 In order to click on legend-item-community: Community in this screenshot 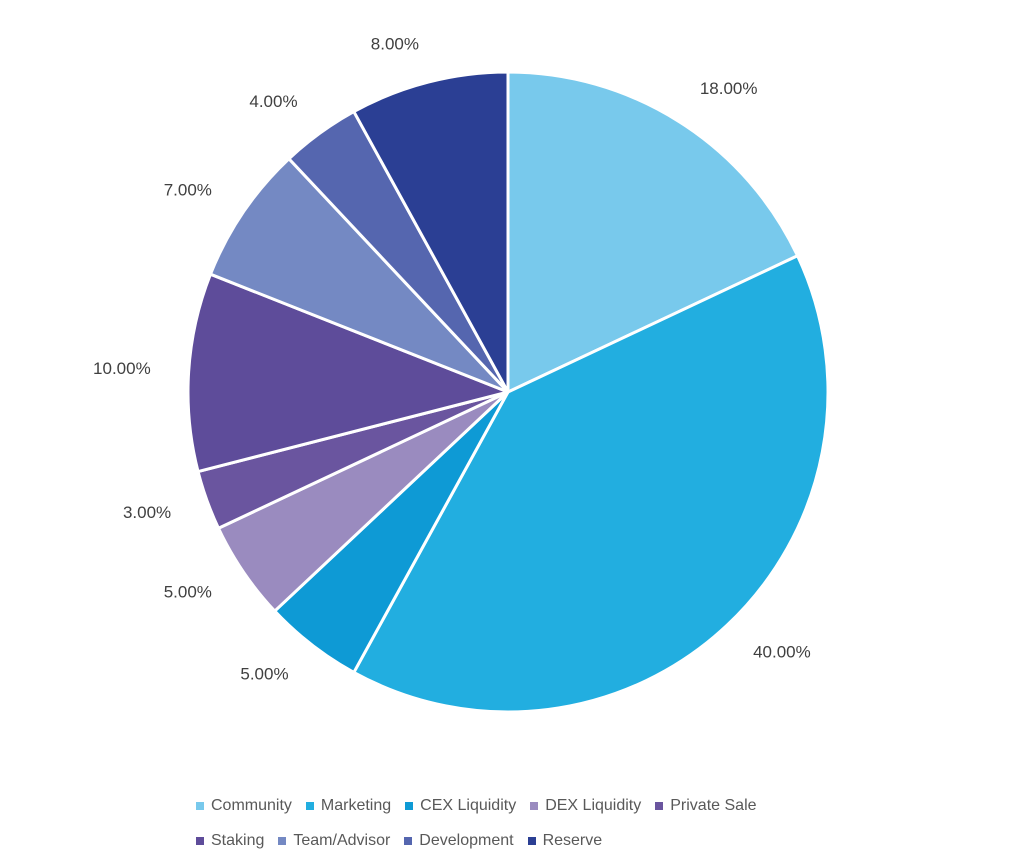, I will do `click(244, 806)`.